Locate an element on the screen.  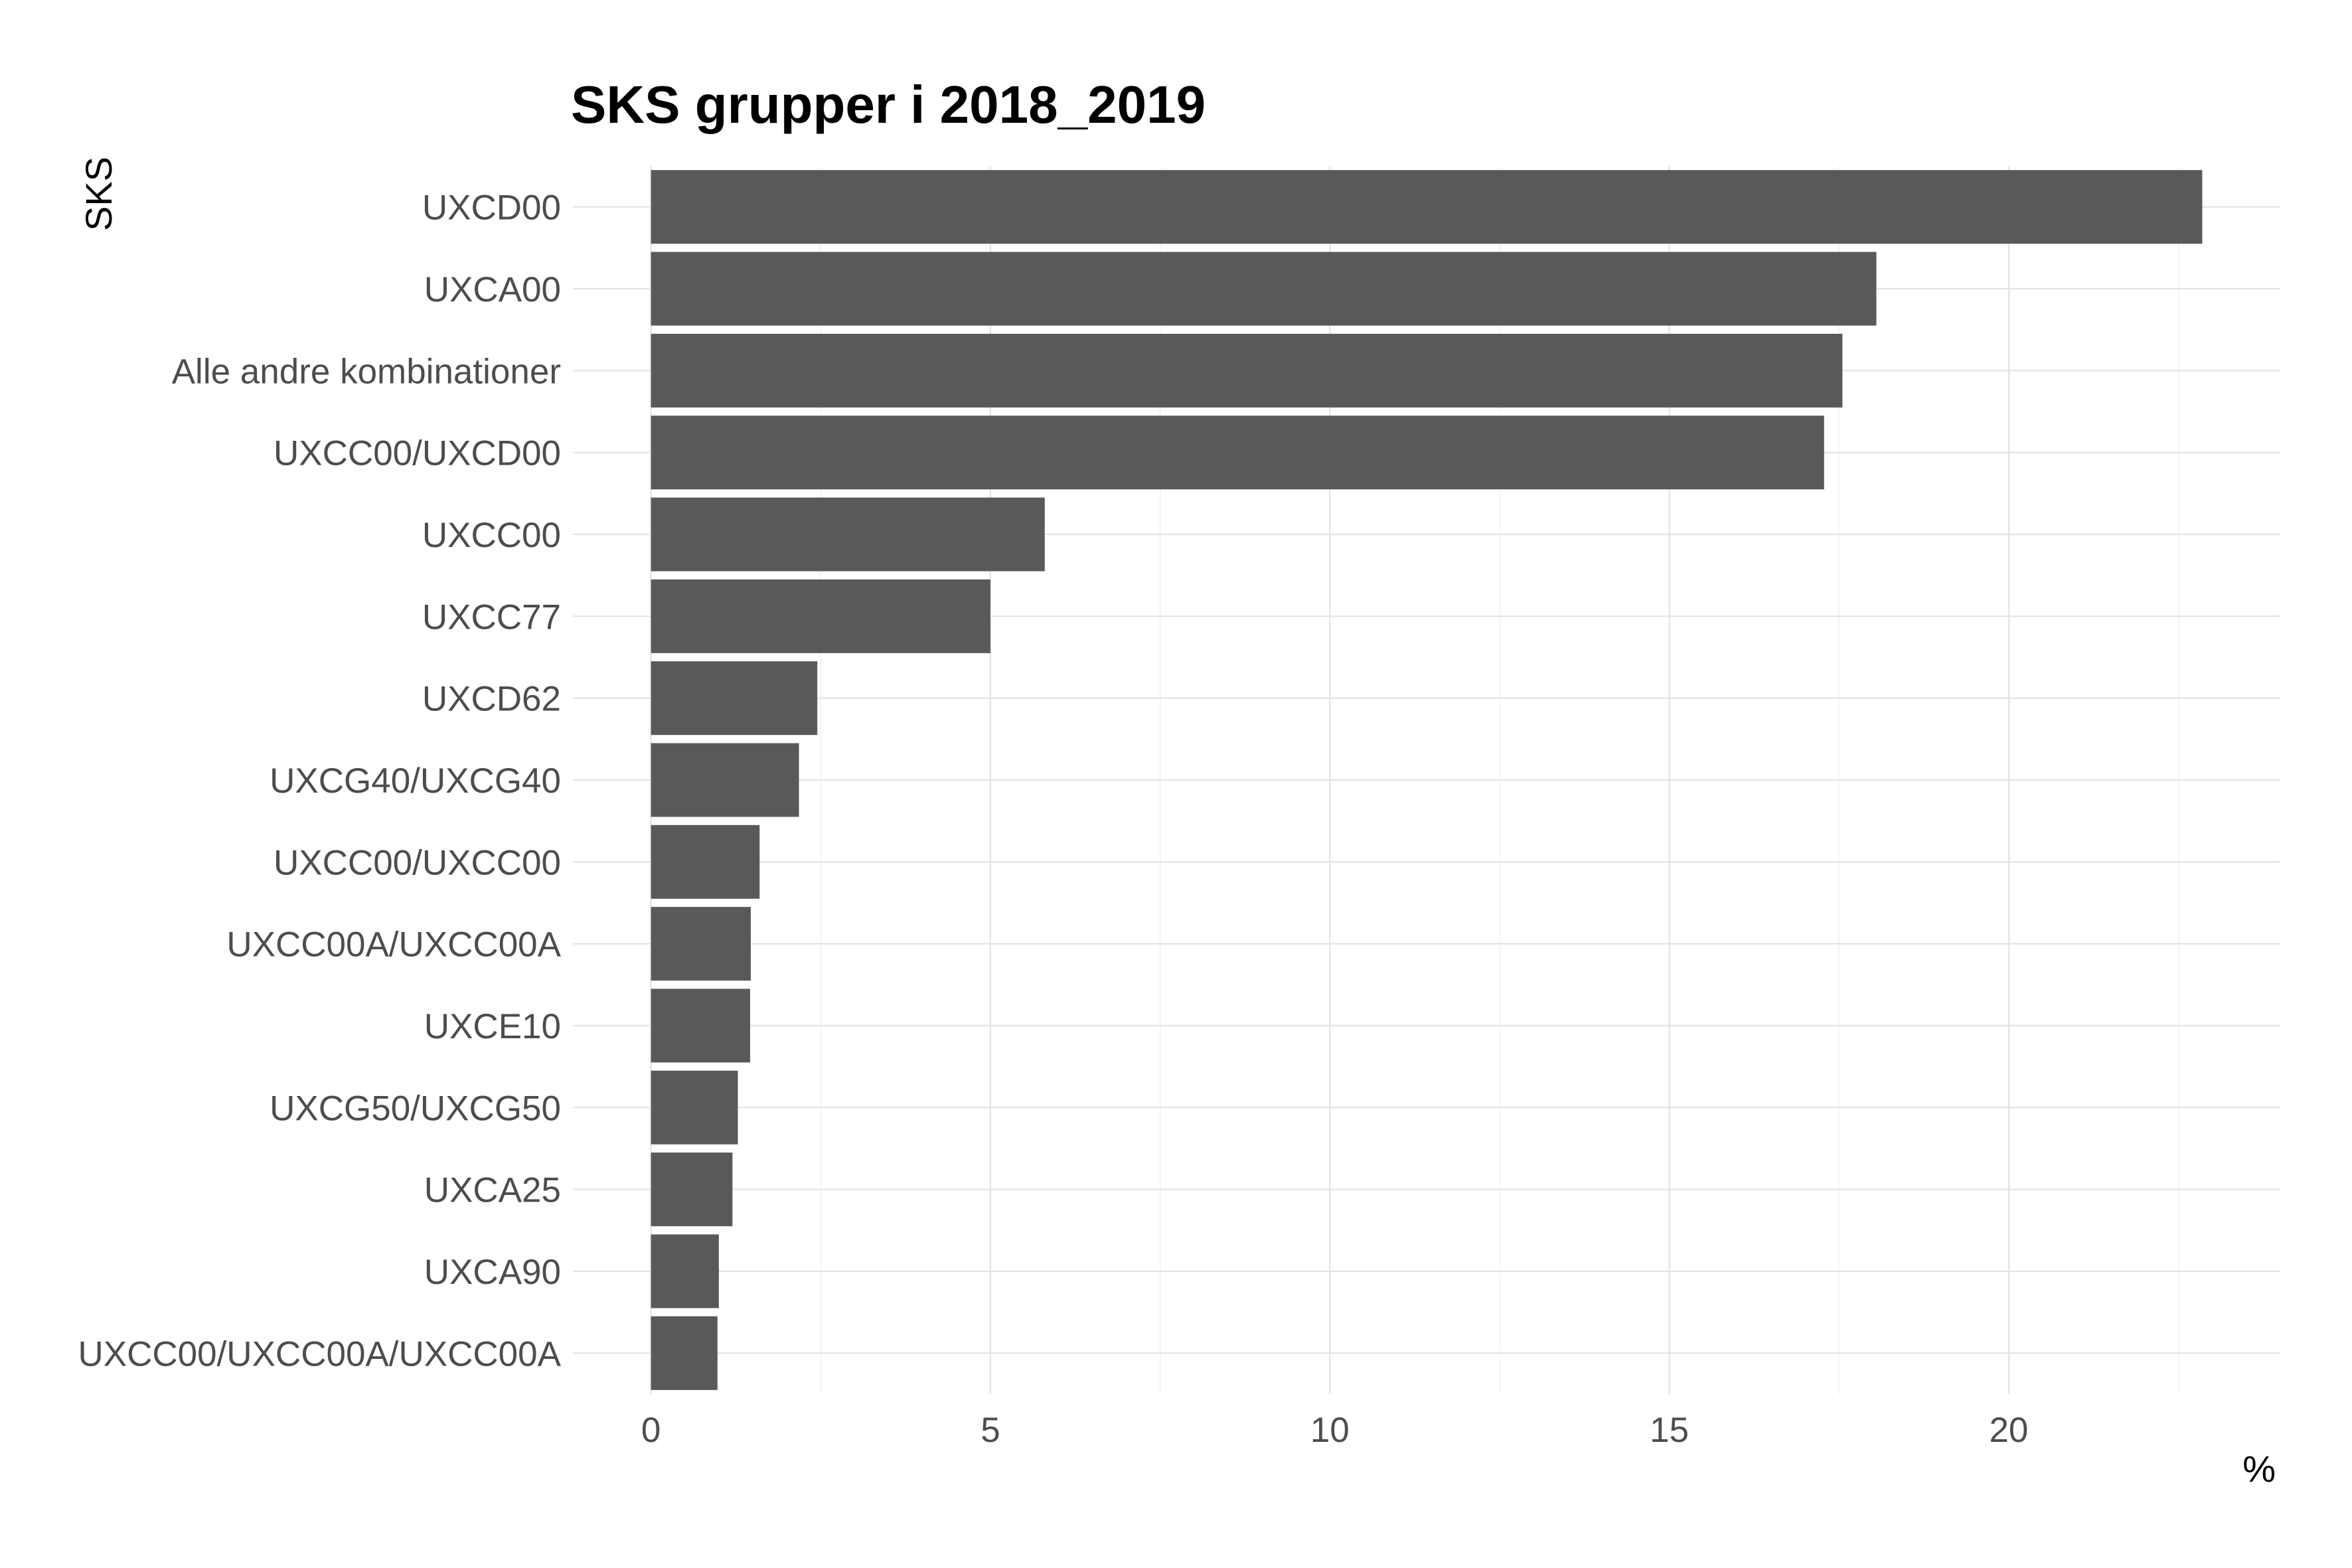
y-tick-label: UXCC00/UXCC00A/UXCC00A is located at coordinates (319, 1354).